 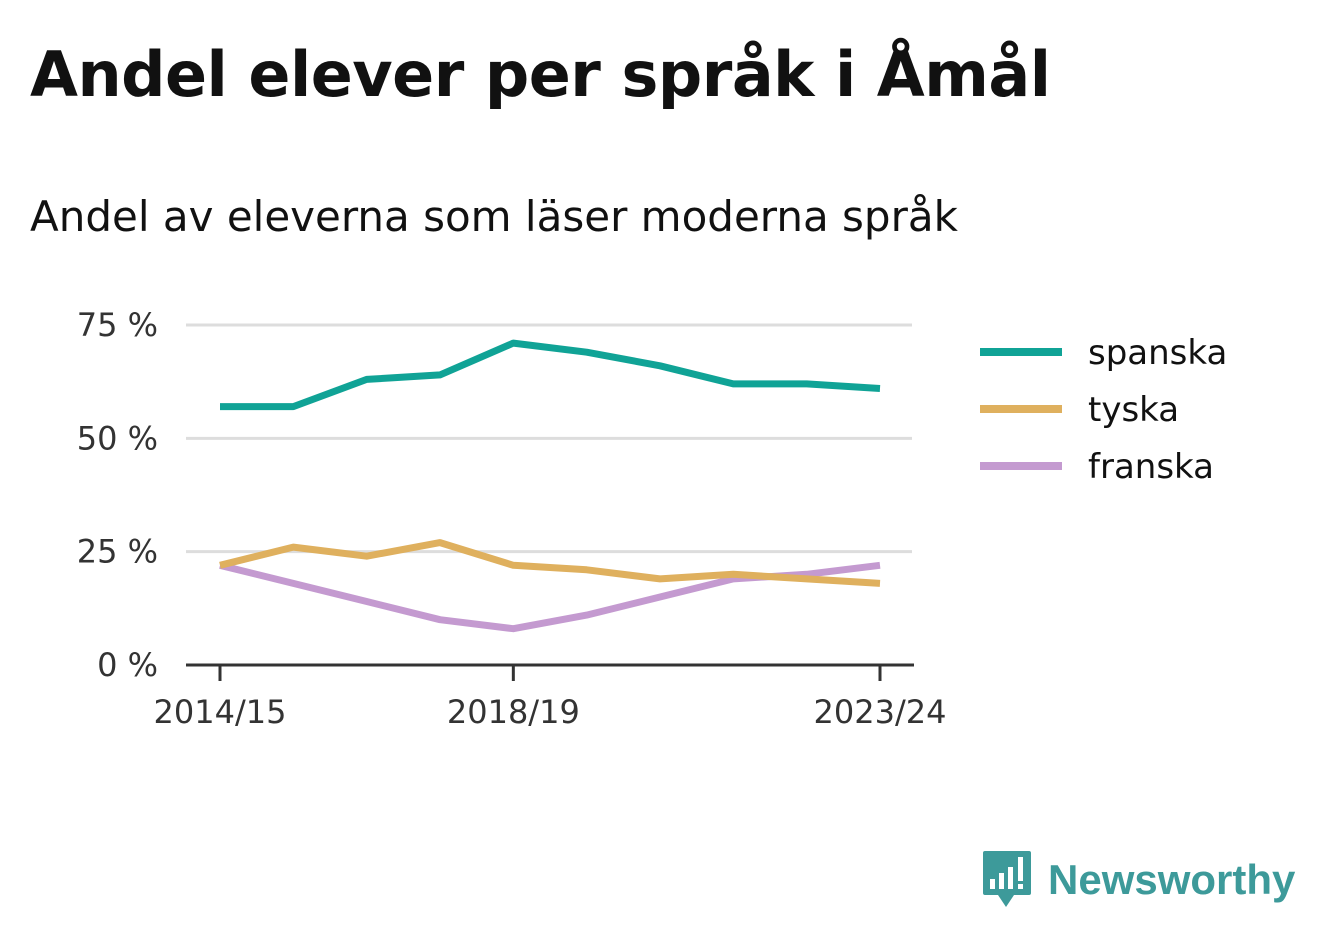 I want to click on legend-label-spanska: spanska, so click(x=1157, y=353).